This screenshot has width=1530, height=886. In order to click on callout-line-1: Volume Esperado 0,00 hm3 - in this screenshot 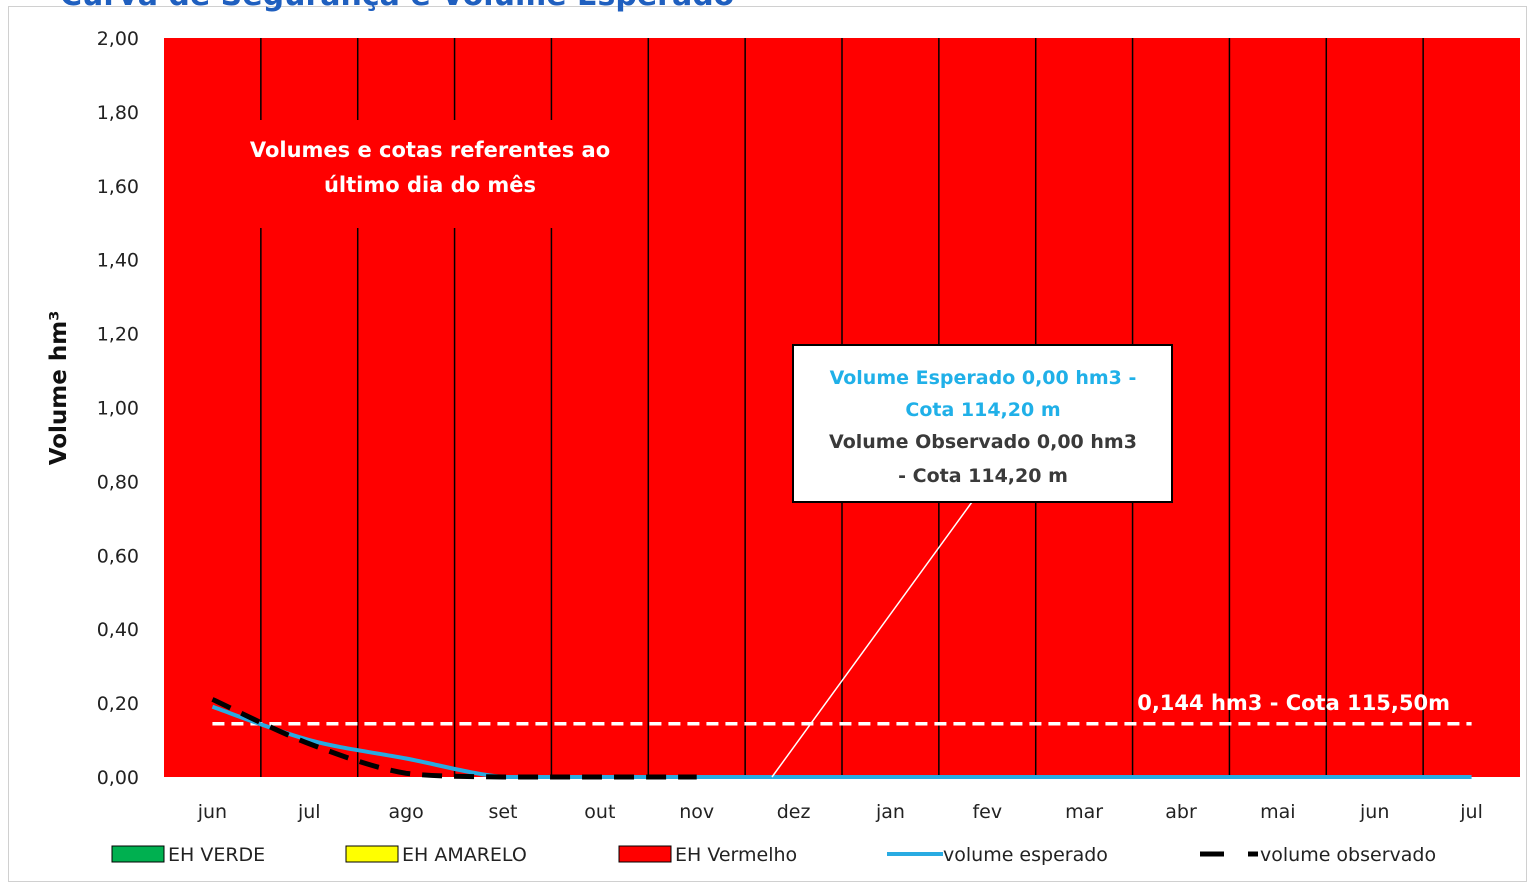, I will do `click(983, 378)`.